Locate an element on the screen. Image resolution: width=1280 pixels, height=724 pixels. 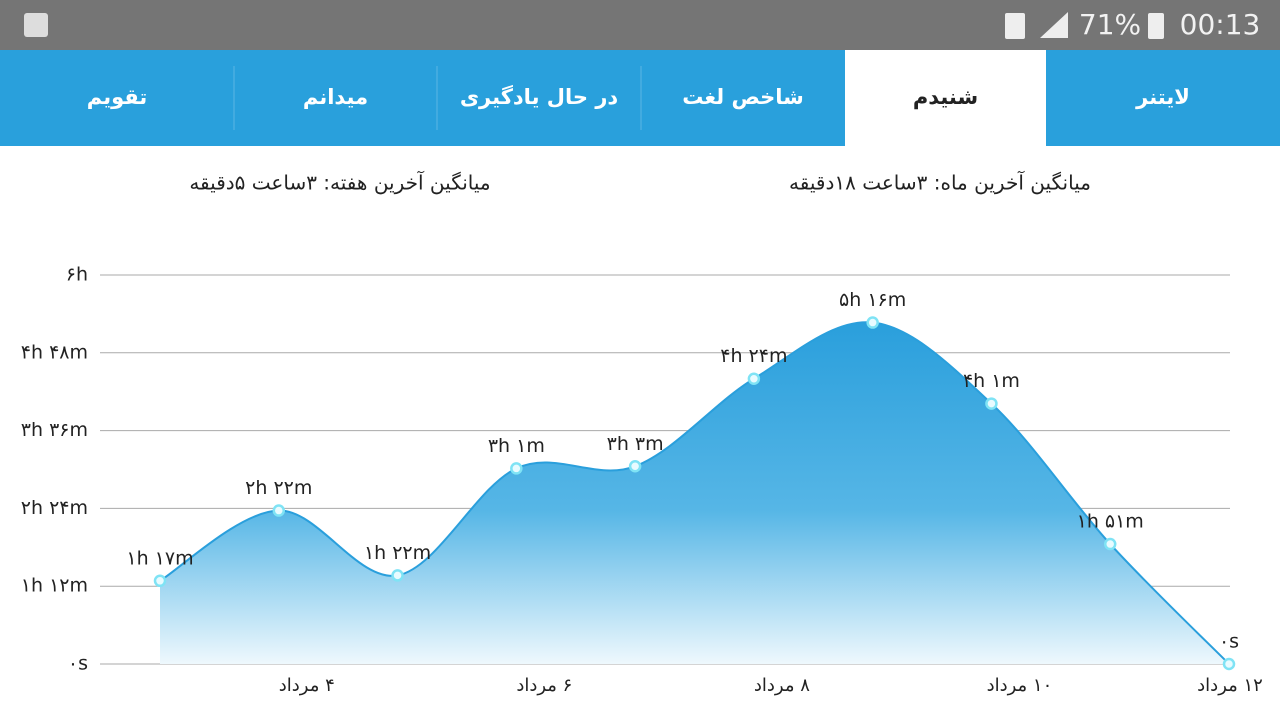
tab-active-bg is located at coordinates (945, 98).